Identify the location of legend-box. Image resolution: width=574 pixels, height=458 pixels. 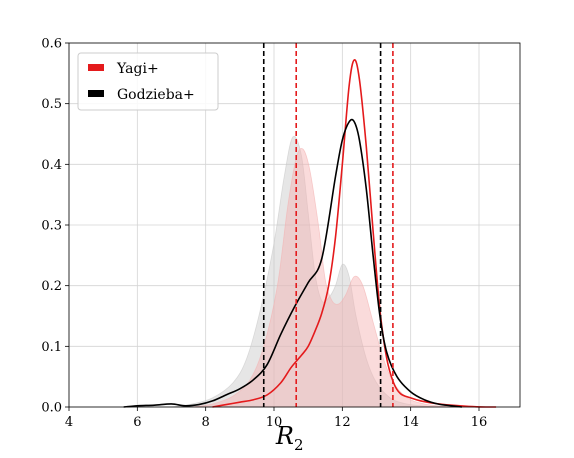
(148, 81).